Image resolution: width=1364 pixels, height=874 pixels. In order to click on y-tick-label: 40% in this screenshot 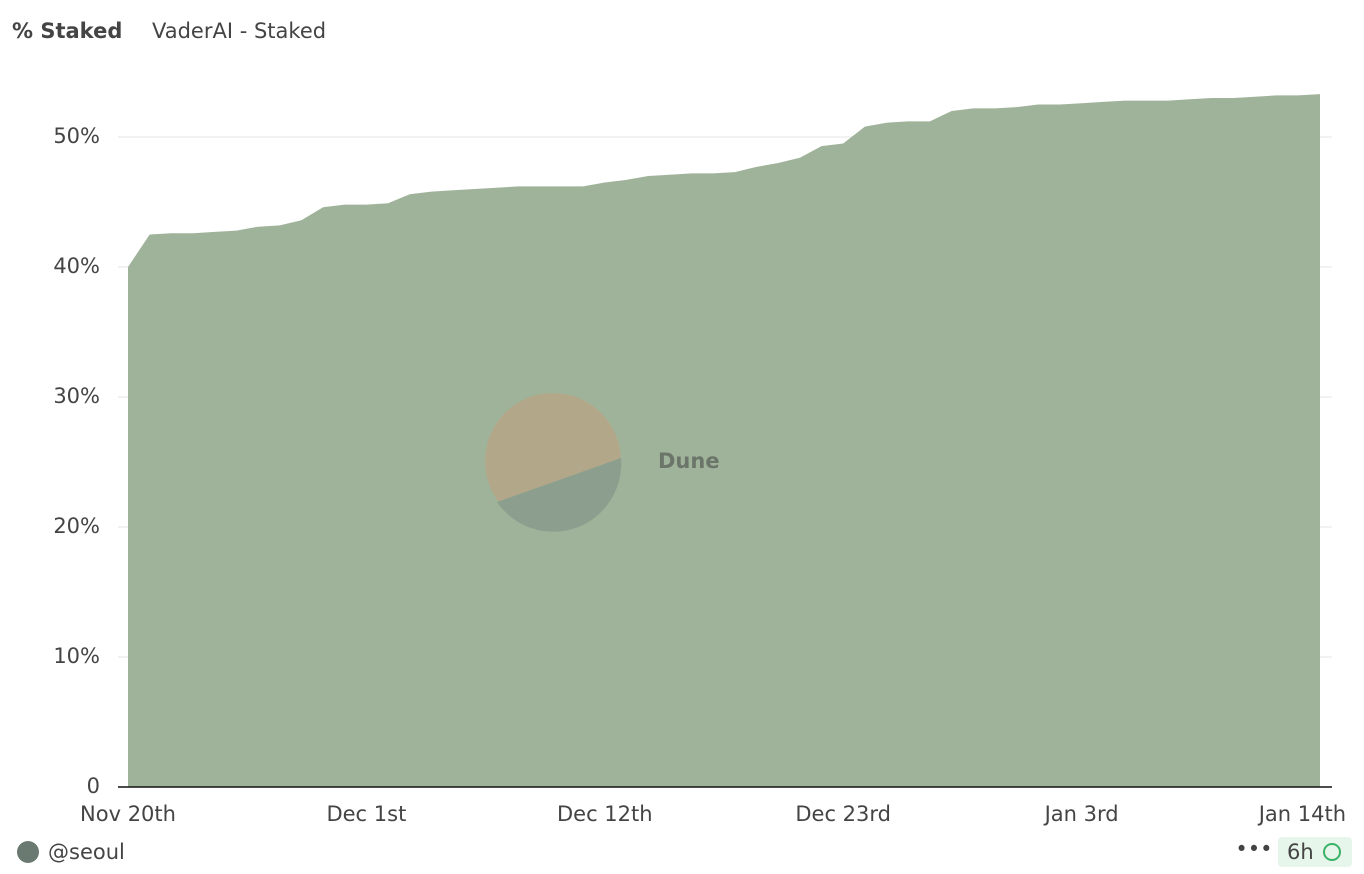, I will do `click(76, 266)`.